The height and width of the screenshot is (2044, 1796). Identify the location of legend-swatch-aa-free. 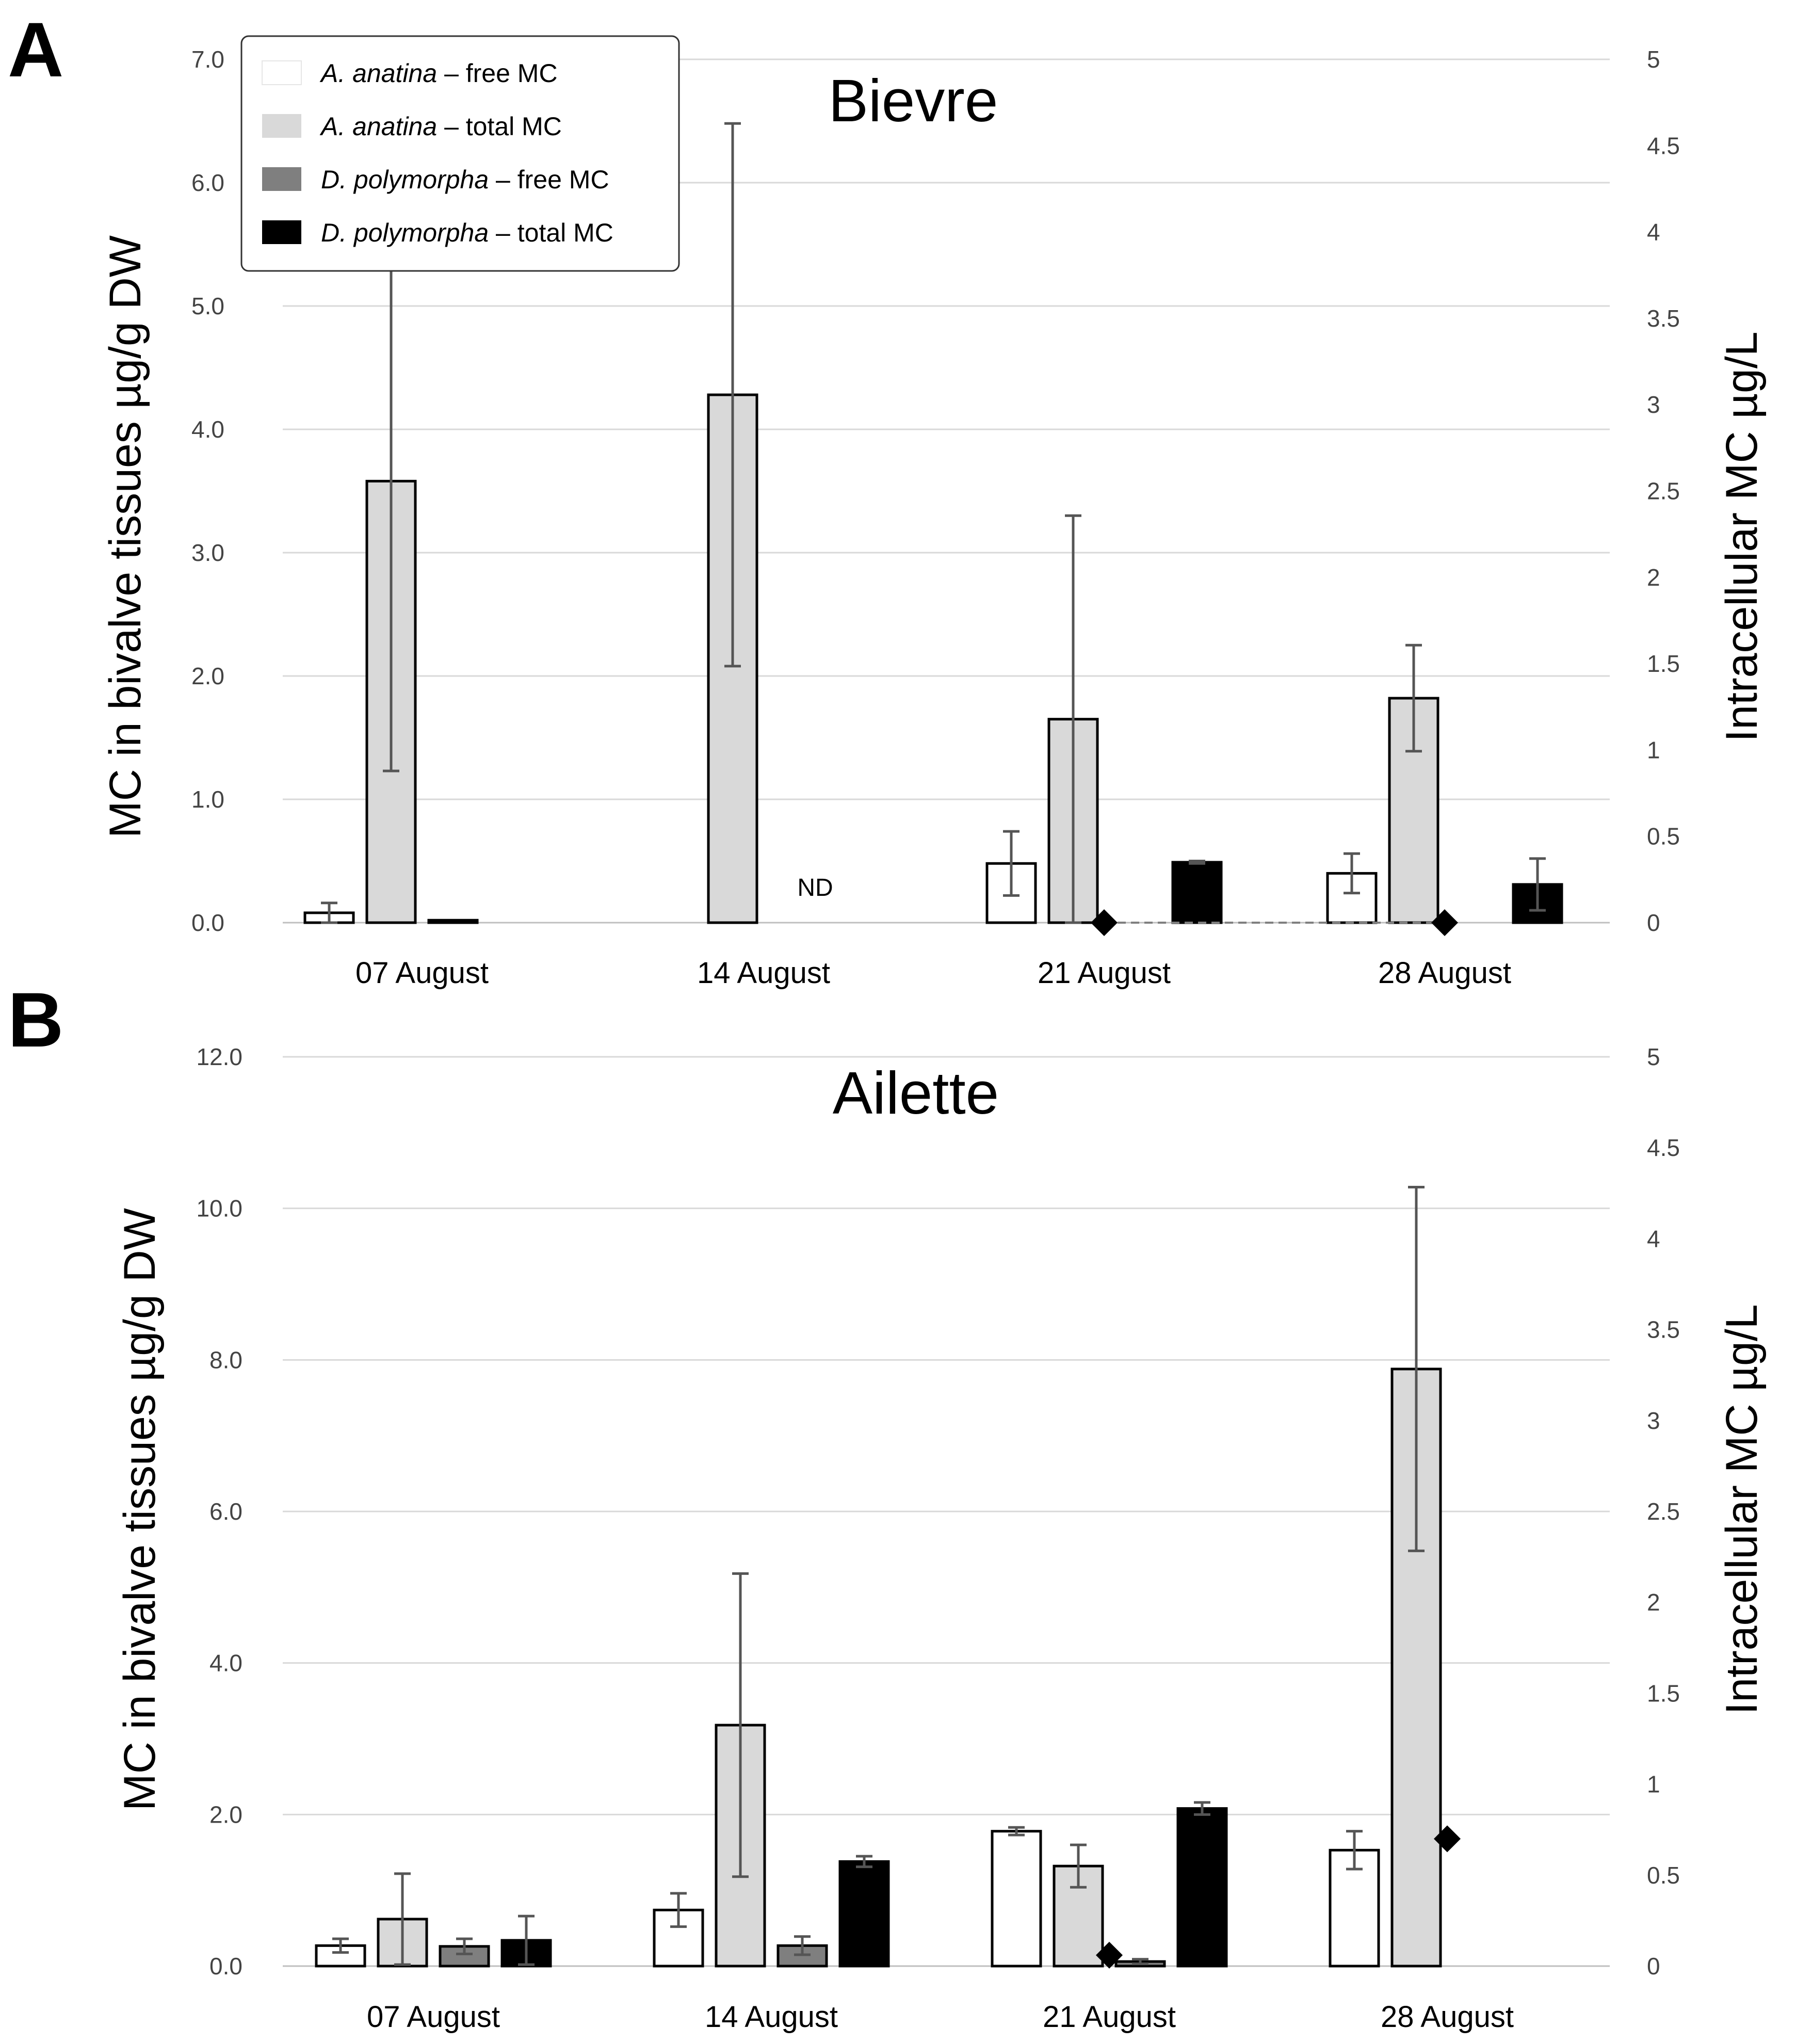
(282, 73).